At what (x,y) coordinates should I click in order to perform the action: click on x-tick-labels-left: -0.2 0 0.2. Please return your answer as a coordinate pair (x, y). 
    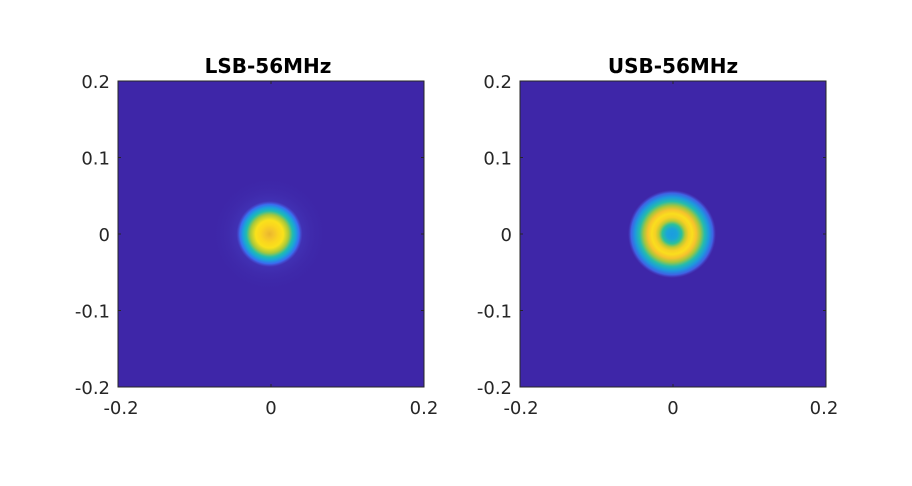
    Looking at the image, I should click on (270, 408).